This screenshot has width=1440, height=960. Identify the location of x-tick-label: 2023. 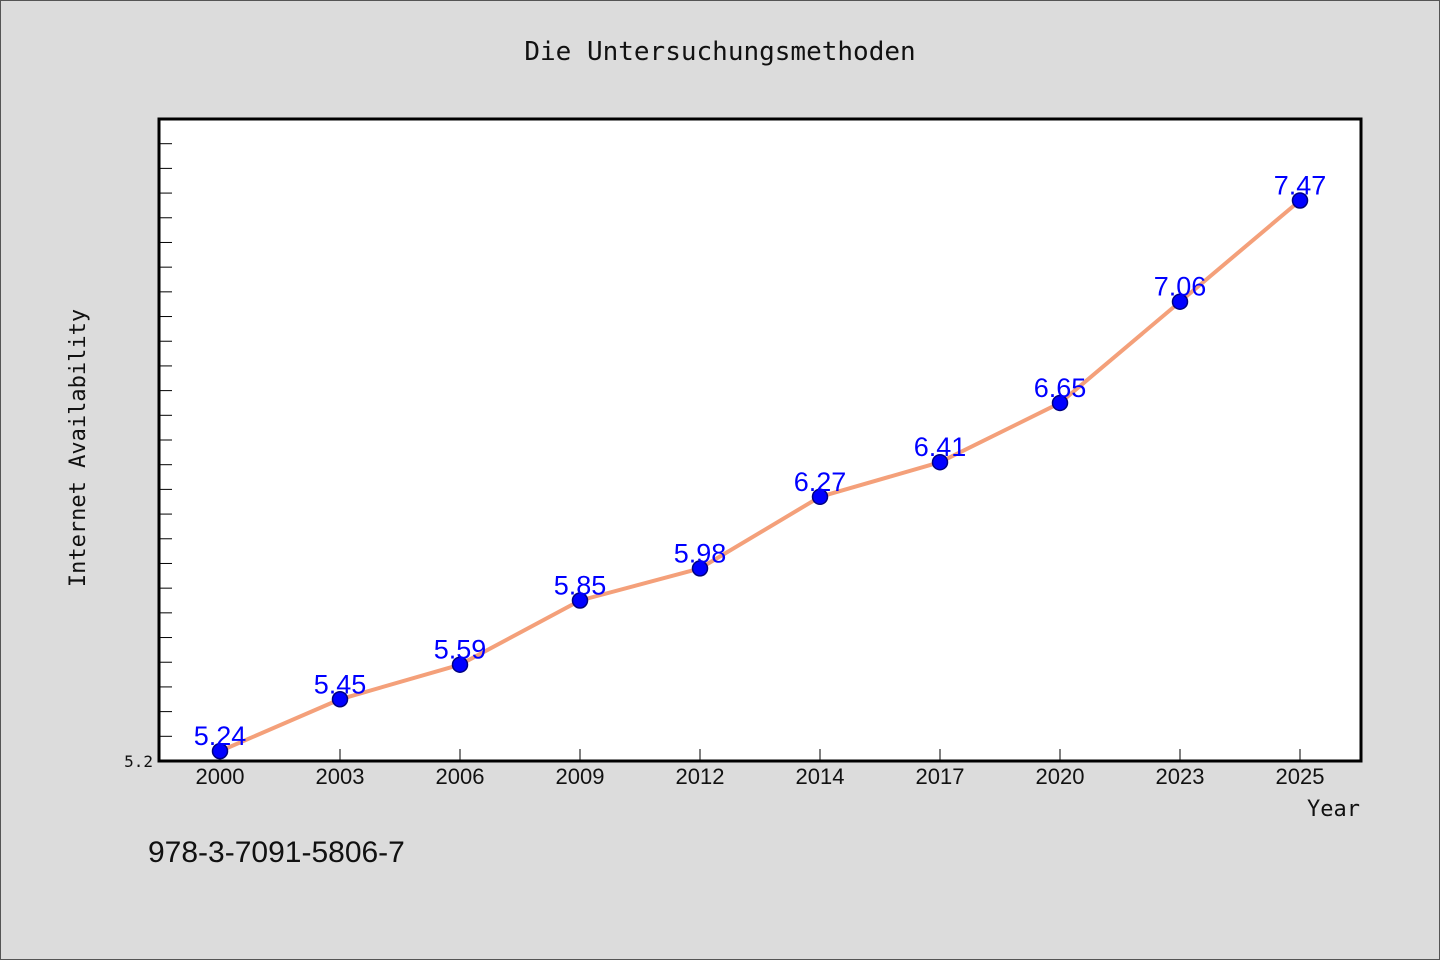
(1180, 776).